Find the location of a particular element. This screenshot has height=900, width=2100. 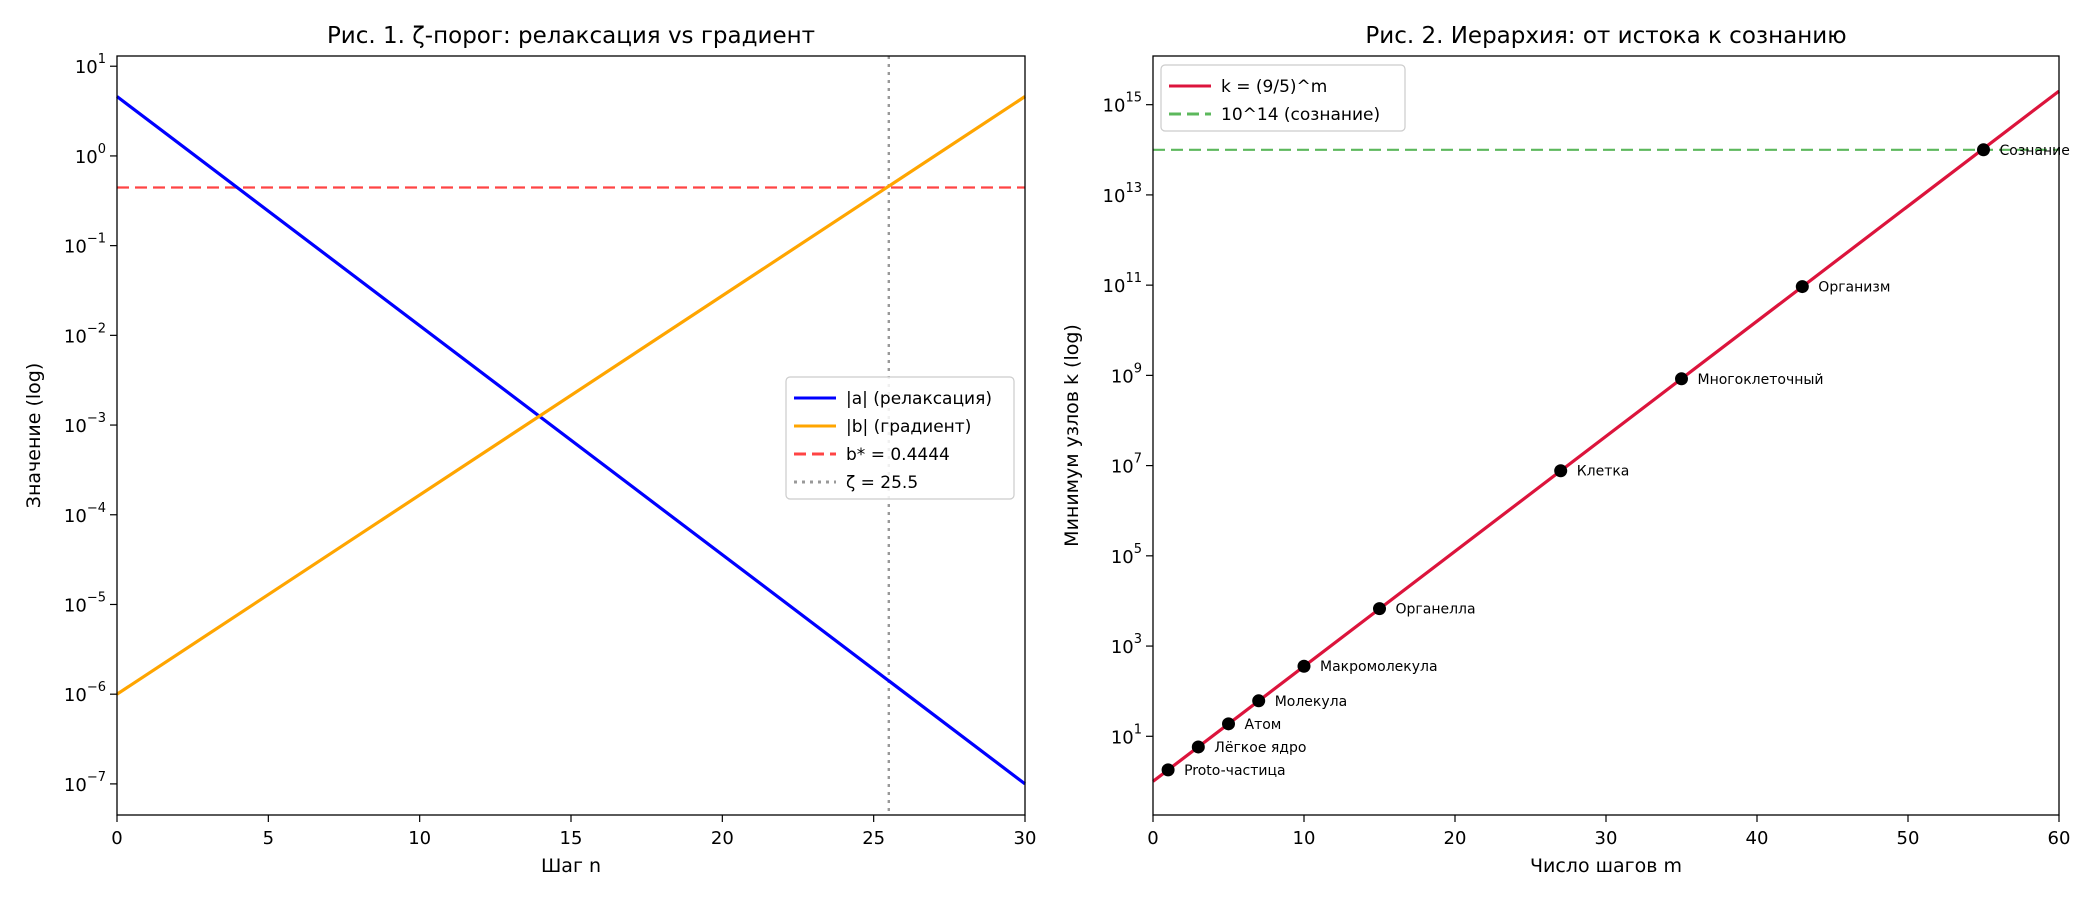

x-axis-label: Число шагов m is located at coordinates (1606, 866).